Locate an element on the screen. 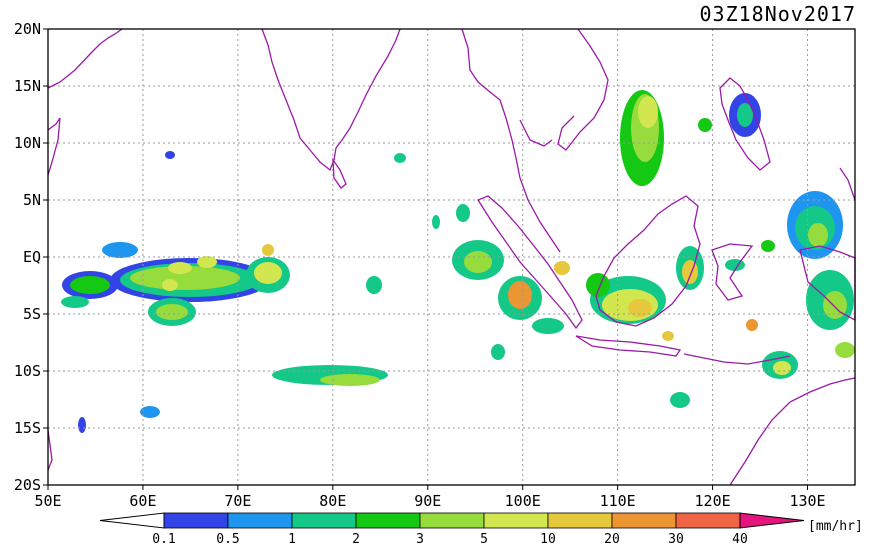  coastline-sumatra is located at coordinates (530, 262).